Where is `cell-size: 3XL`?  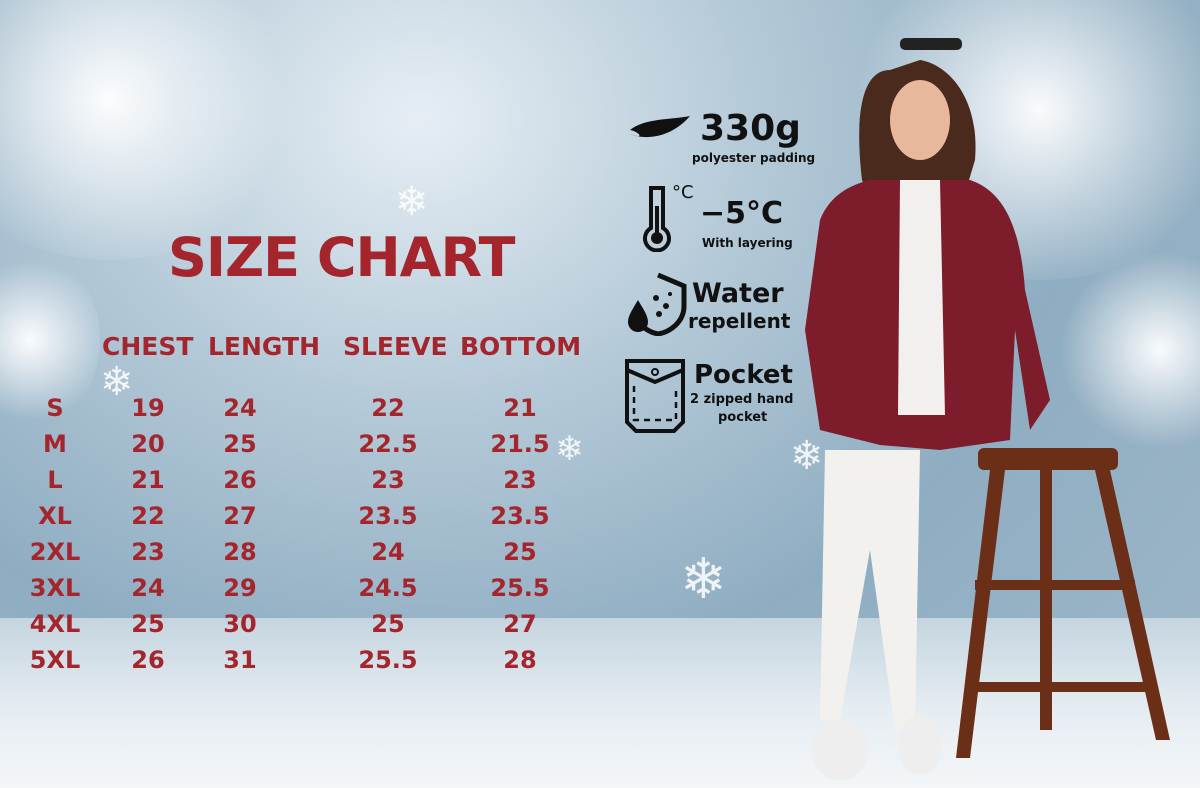 cell-size: 3XL is located at coordinates (55, 588).